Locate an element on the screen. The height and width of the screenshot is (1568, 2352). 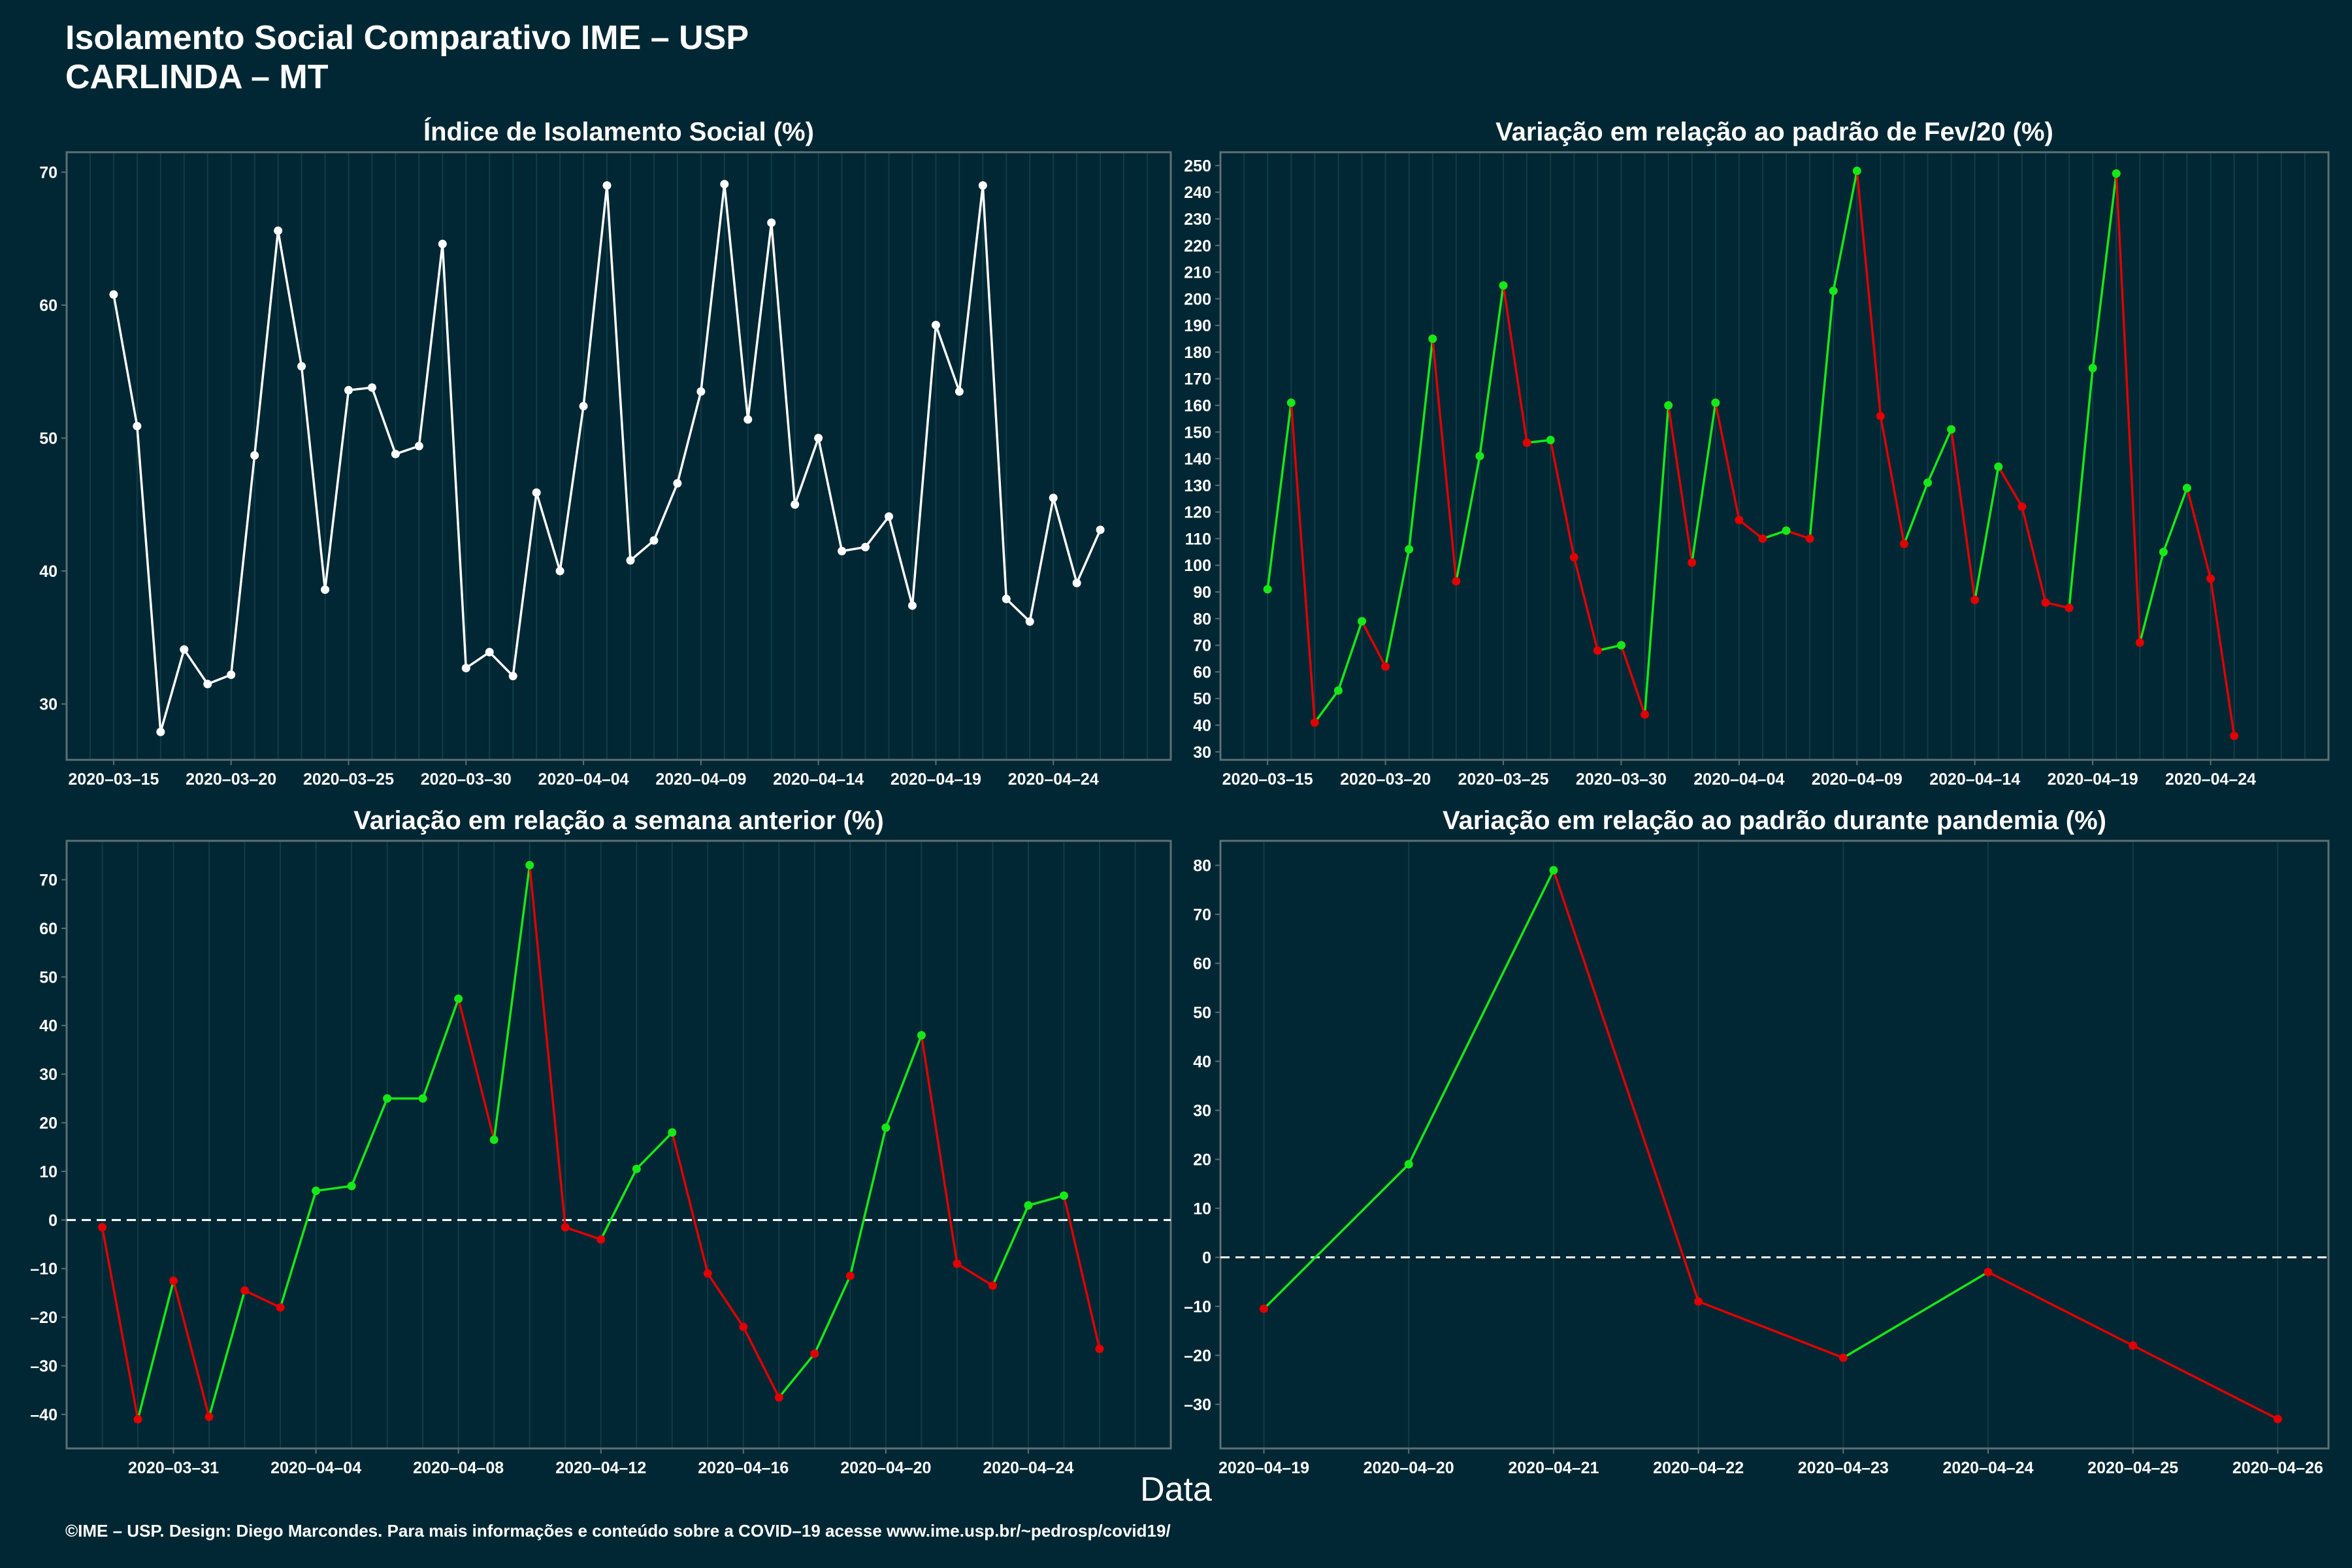
y-tick-label: 90 is located at coordinates (1202, 592).